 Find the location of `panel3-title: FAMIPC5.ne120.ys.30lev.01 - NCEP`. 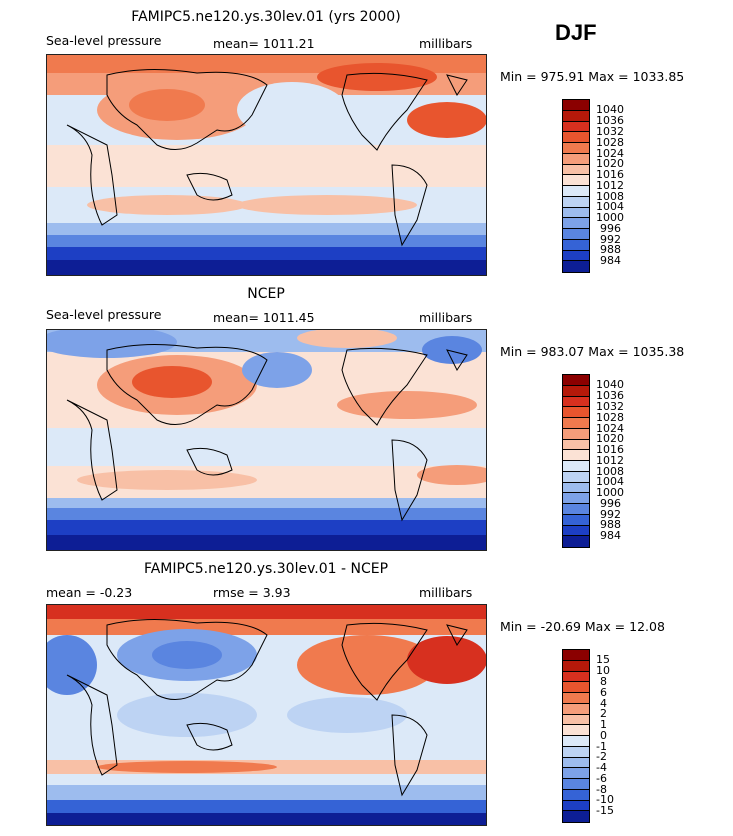

panel3-title: FAMIPC5.ne120.ys.30lev.01 - NCEP is located at coordinates (266, 569).